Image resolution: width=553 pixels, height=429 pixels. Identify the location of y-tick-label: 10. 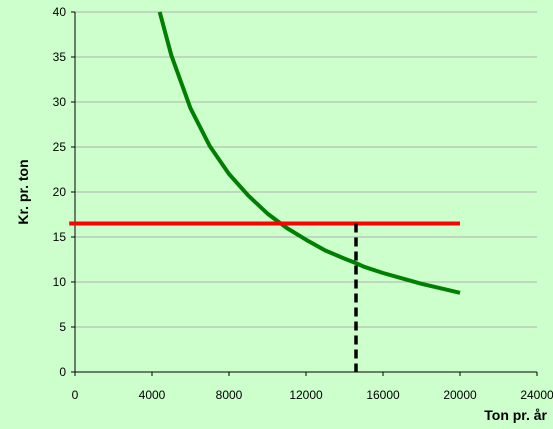
(60, 282).